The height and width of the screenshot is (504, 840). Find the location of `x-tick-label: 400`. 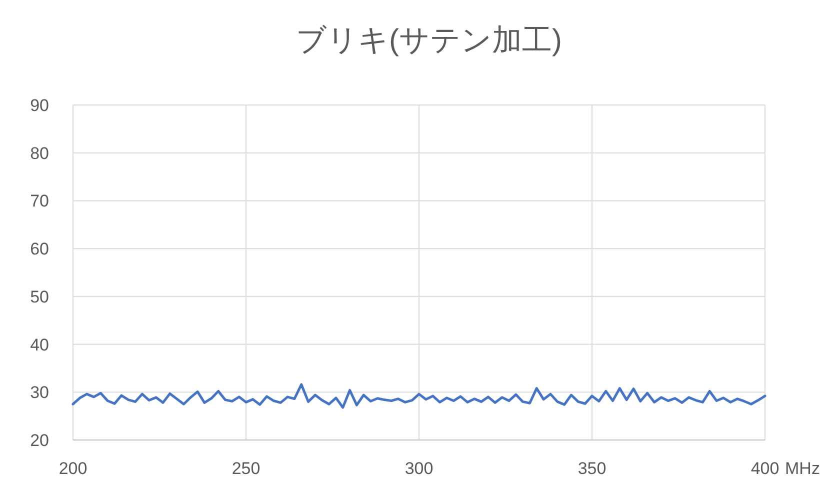

x-tick-label: 400 is located at coordinates (765, 468).